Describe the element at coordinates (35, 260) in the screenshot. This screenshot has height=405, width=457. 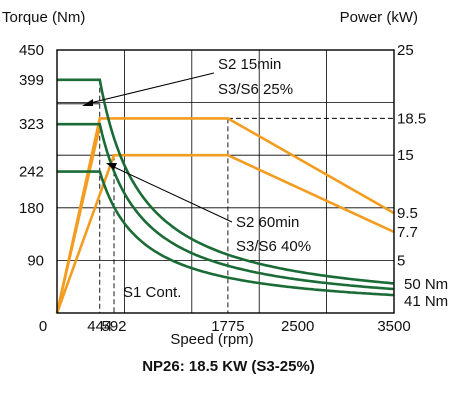
I see `y-left-tick-label: 90` at that location.